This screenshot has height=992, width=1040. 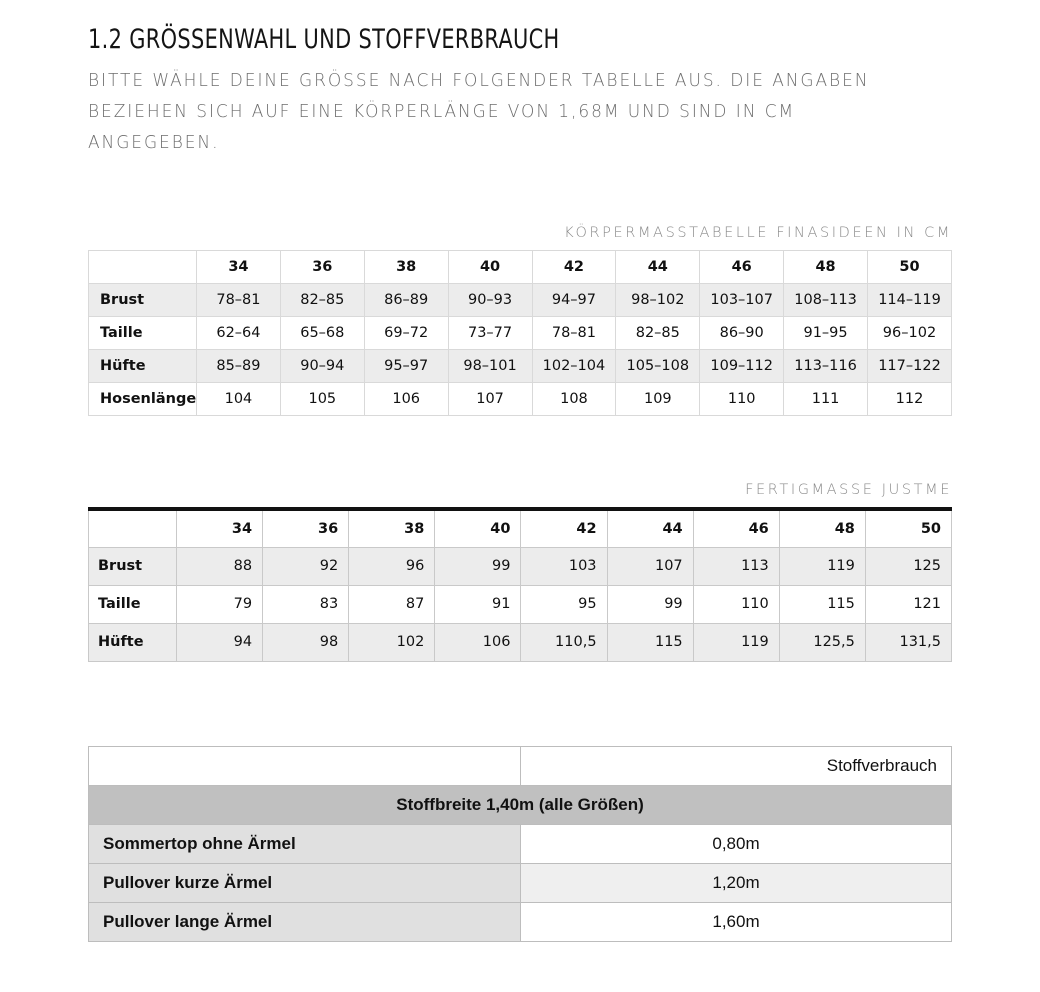 I want to click on cell-taille-38: 87, so click(x=392, y=604).